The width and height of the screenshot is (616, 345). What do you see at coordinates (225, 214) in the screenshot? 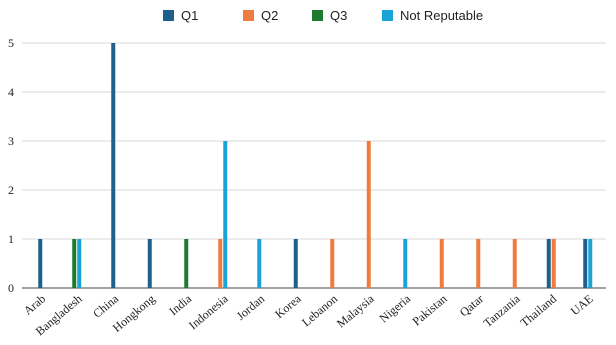
I see `bar-indonesia-not-reputable` at bounding box center [225, 214].